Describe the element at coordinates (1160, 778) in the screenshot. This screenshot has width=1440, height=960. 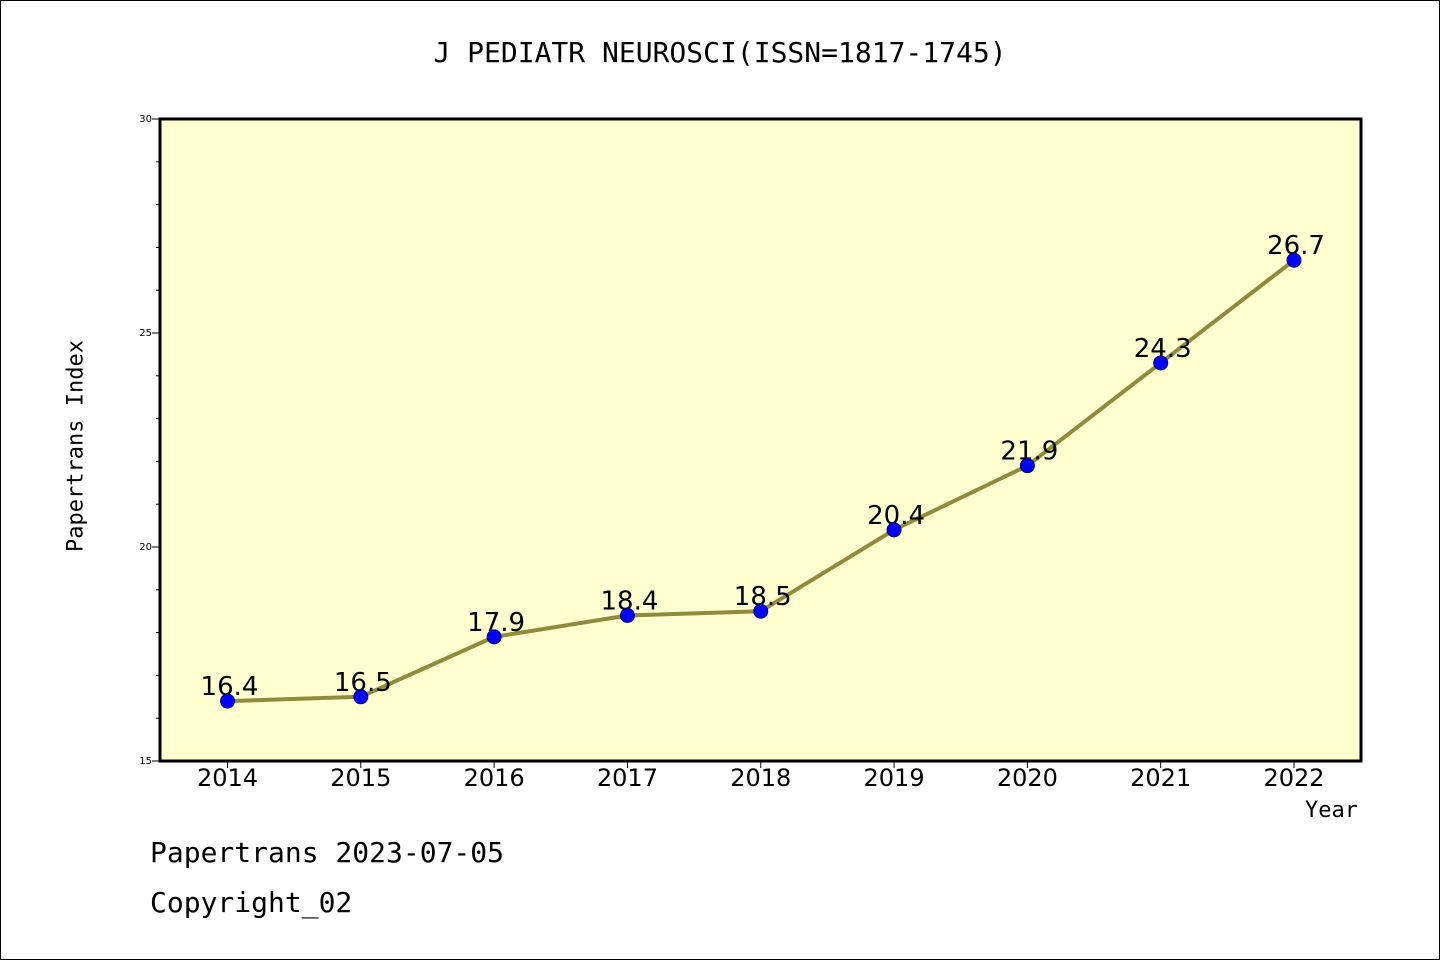
I see `x-tick-label: 2021` at that location.